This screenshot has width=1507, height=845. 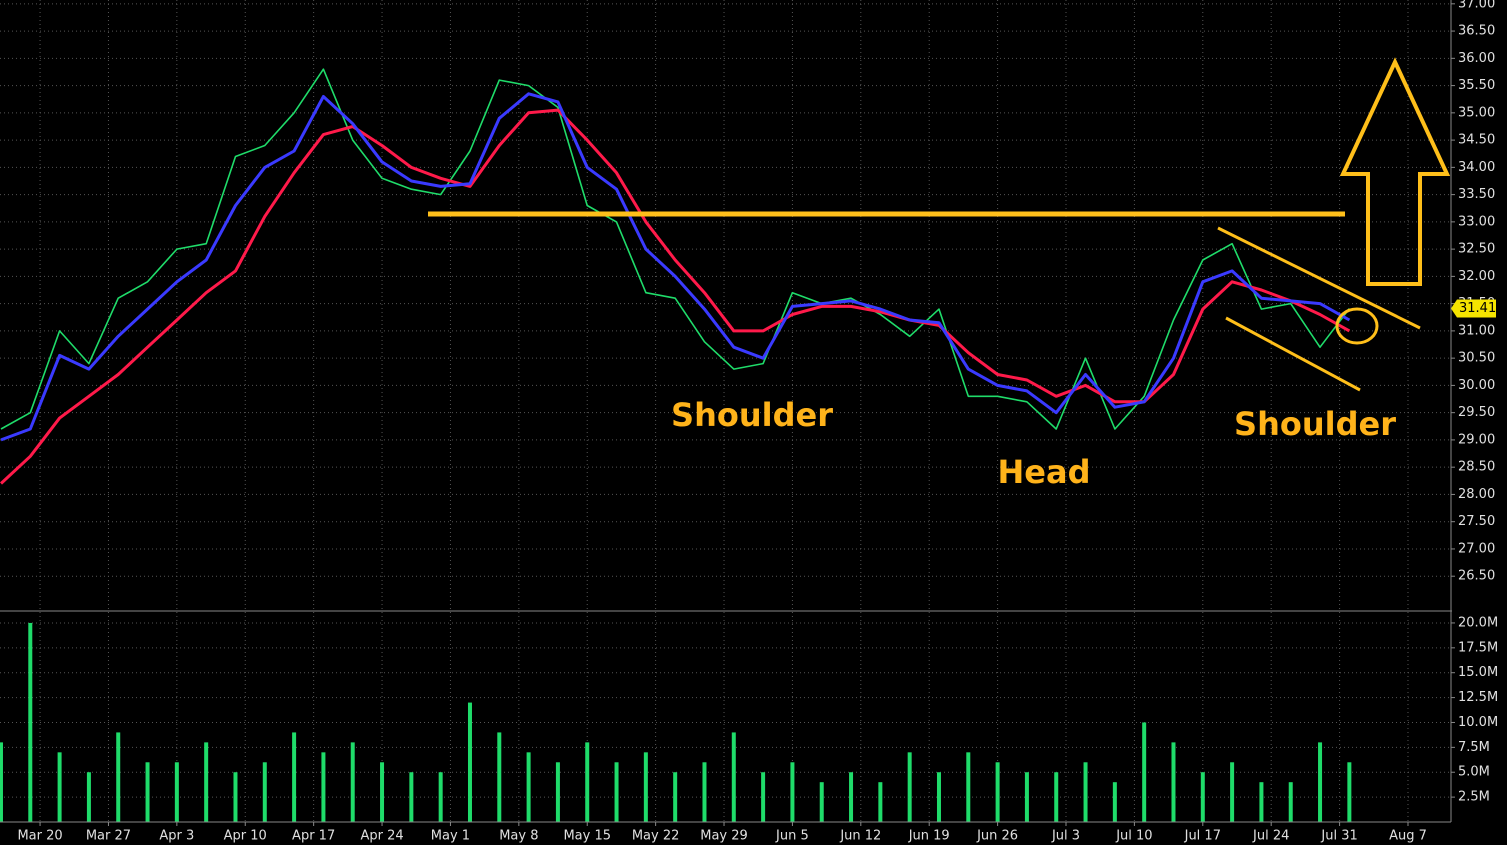 What do you see at coordinates (1476, 467) in the screenshot?
I see `y-tick-label: 28.50` at bounding box center [1476, 467].